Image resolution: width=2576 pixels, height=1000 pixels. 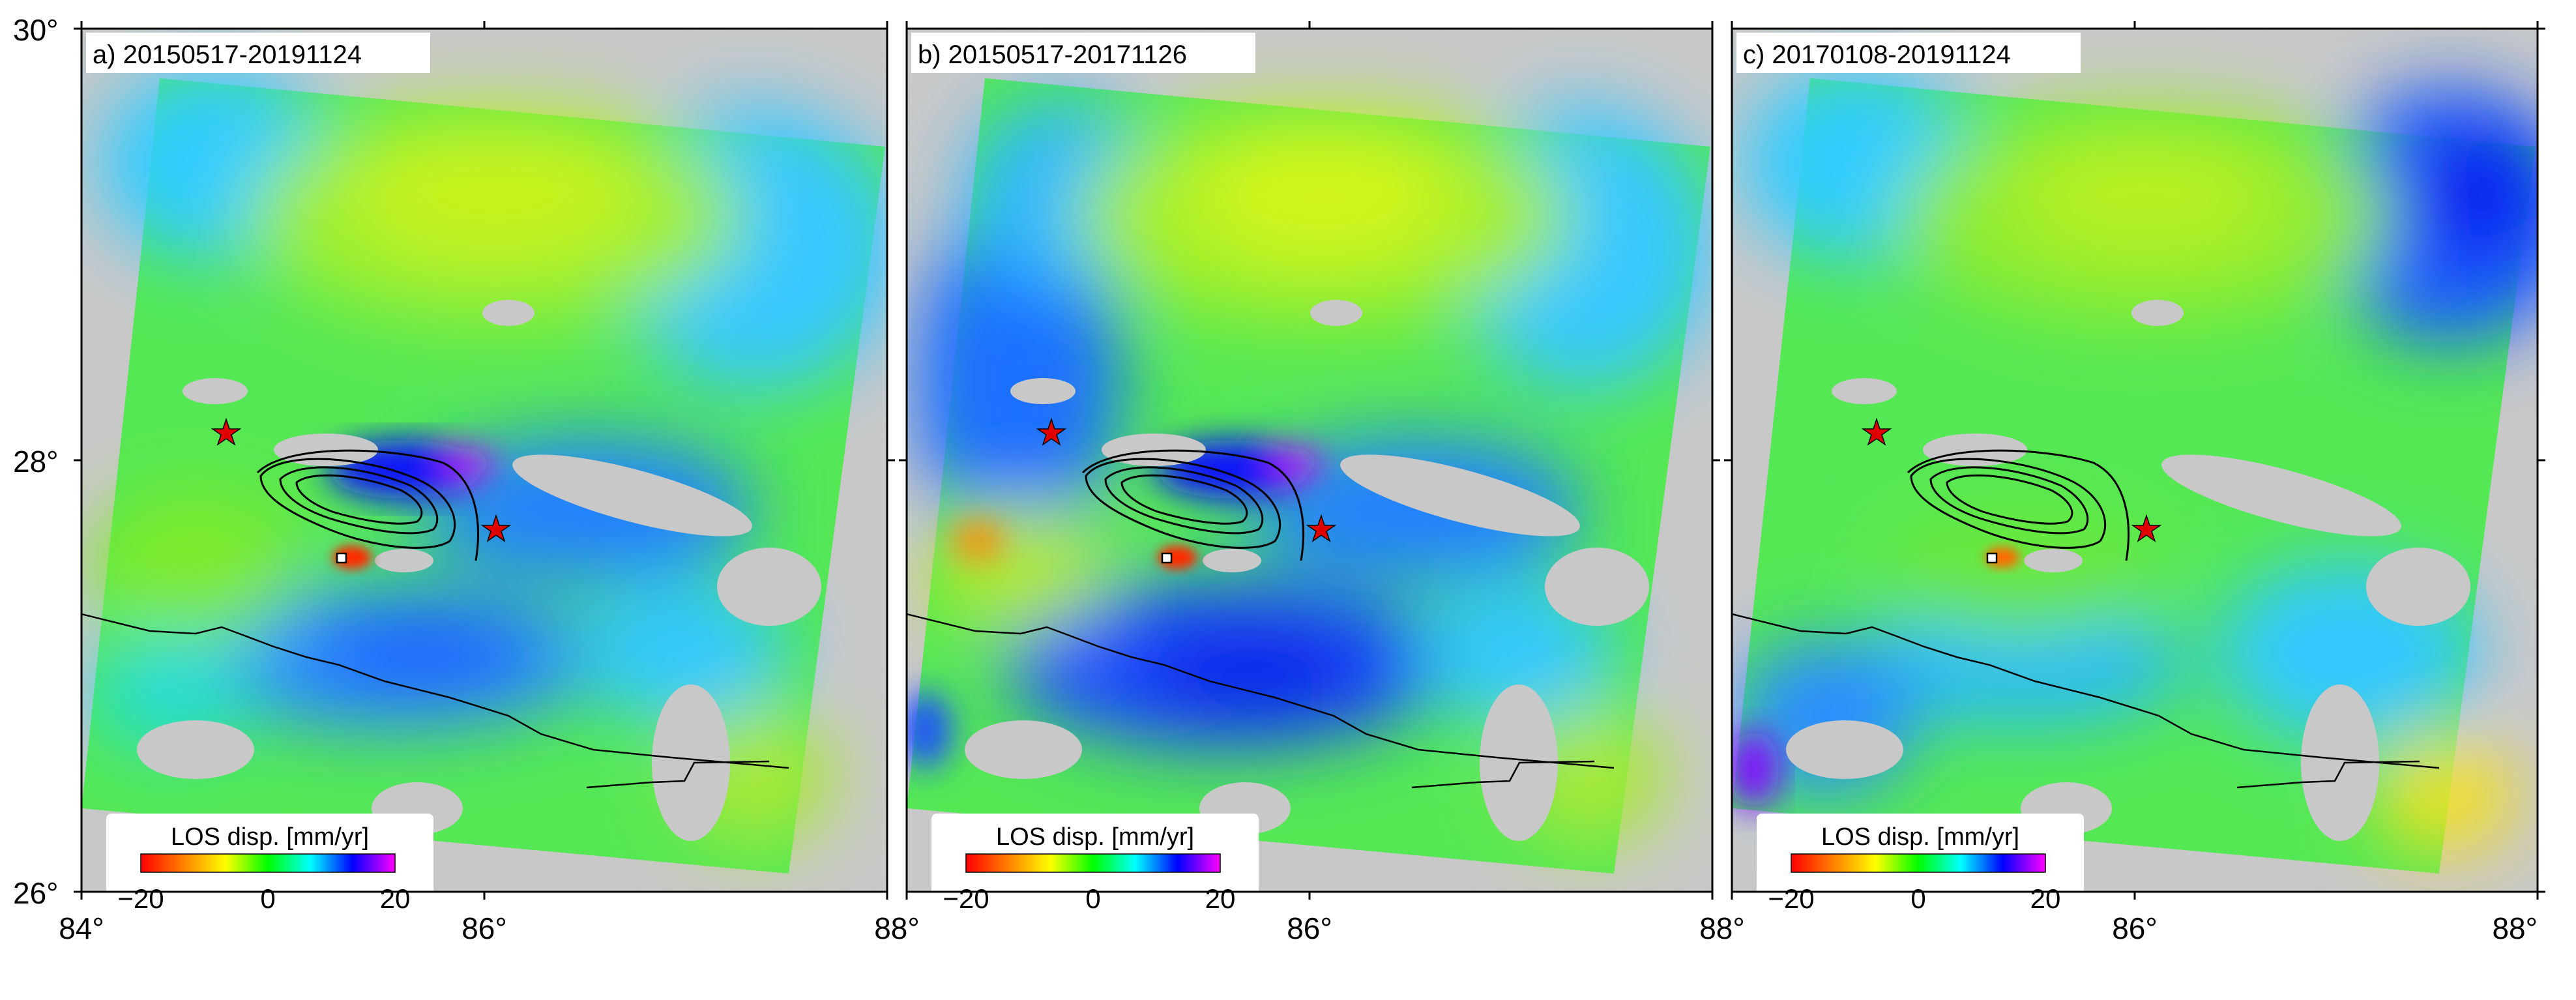 What do you see at coordinates (1052, 55) in the screenshot?
I see `panel-label: b) 20150517-20171126` at bounding box center [1052, 55].